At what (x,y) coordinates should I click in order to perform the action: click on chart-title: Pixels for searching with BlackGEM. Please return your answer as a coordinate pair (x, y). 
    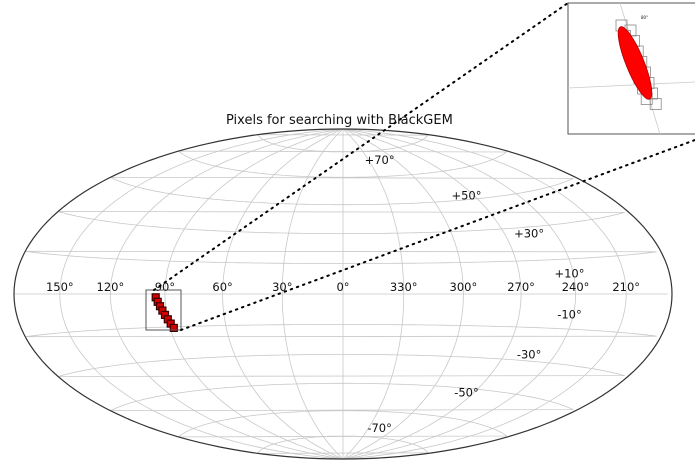
    Looking at the image, I should click on (339, 120).